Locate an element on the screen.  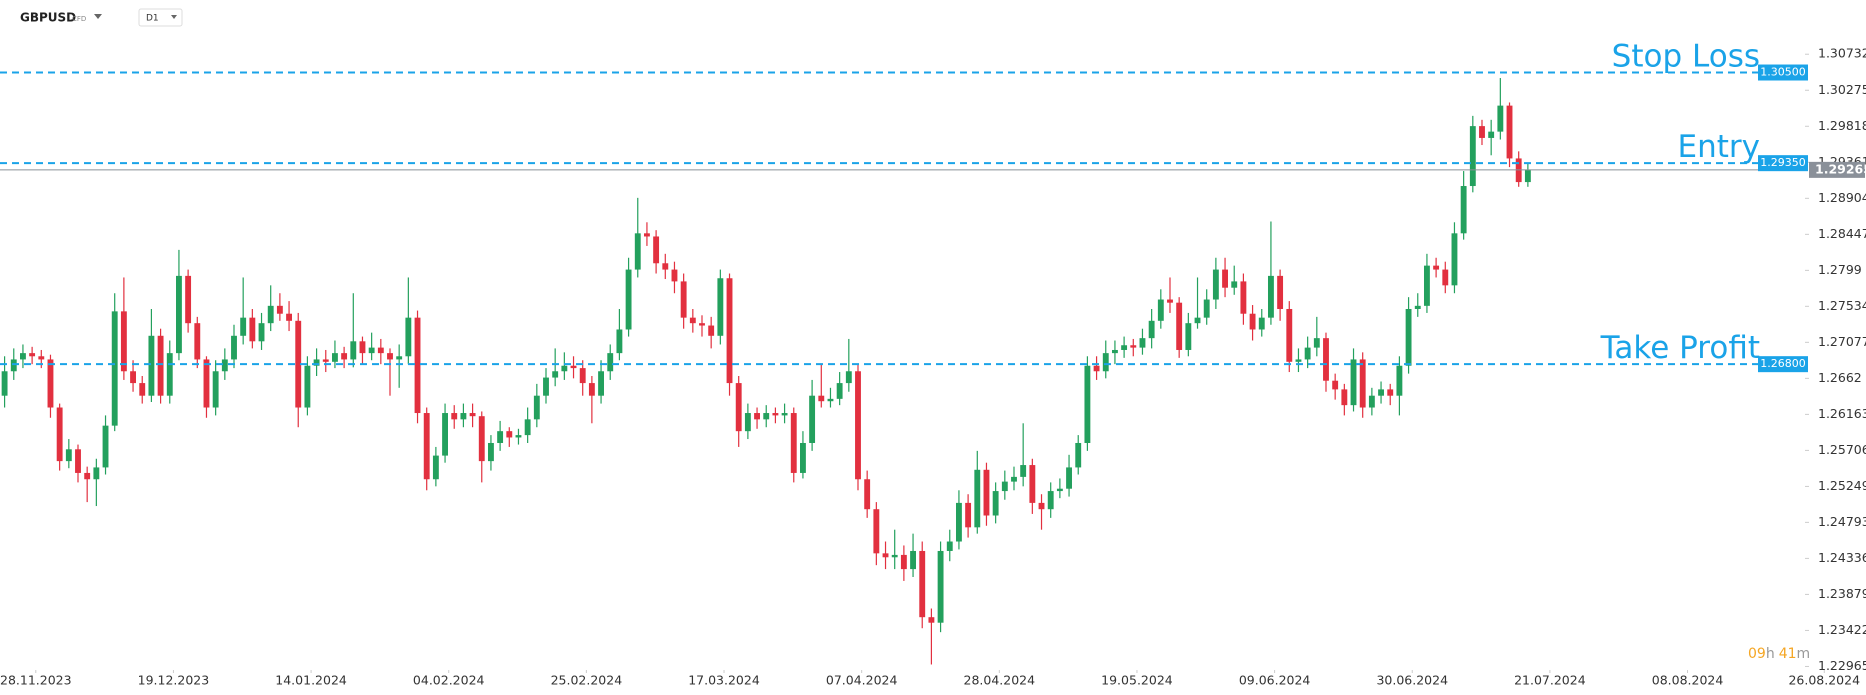
level-name: Take Profit is located at coordinates (1680, 348).